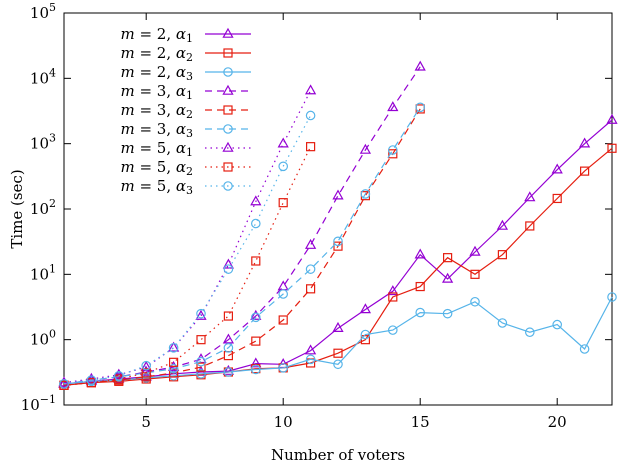 This screenshot has width=622, height=468. What do you see at coordinates (43, 338) in the screenshot?
I see `y-tick-label: 10⁰` at bounding box center [43, 338].